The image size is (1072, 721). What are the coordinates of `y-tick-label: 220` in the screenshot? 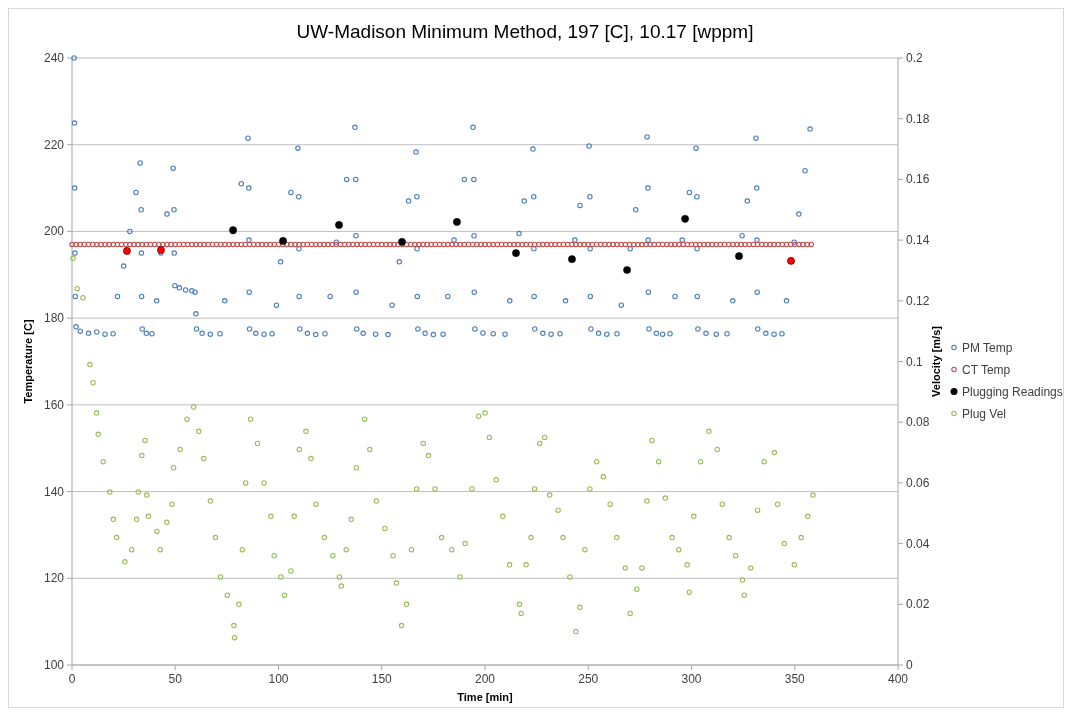 It's located at (54, 144).